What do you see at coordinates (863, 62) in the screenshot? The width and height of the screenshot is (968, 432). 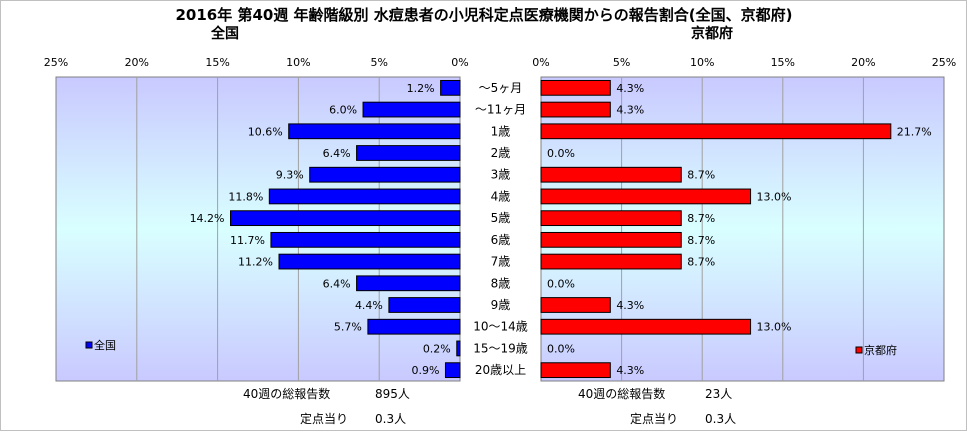 I see `right-tick-label: 20%` at bounding box center [863, 62].